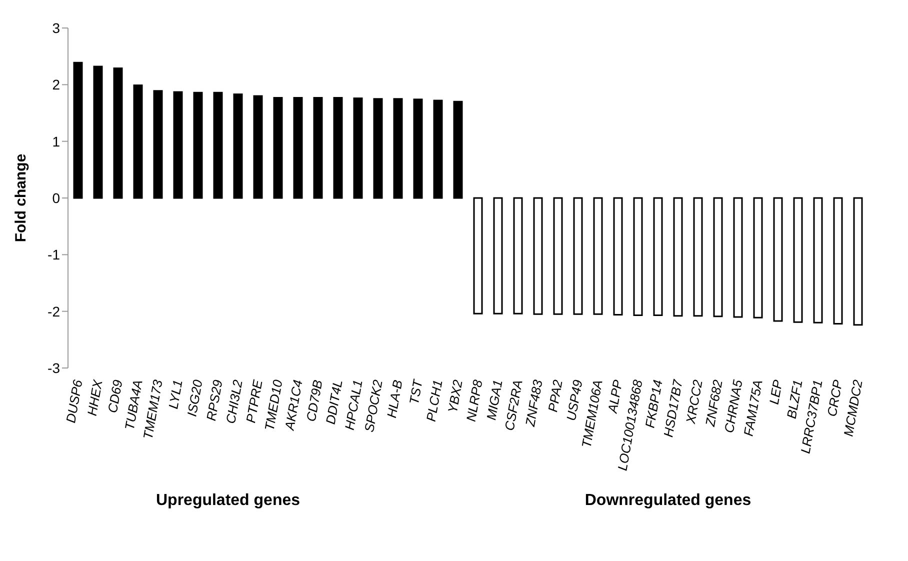 The width and height of the screenshot is (908, 561). Describe the element at coordinates (228, 501) in the screenshot. I see `text: Upregulated genes` at that location.